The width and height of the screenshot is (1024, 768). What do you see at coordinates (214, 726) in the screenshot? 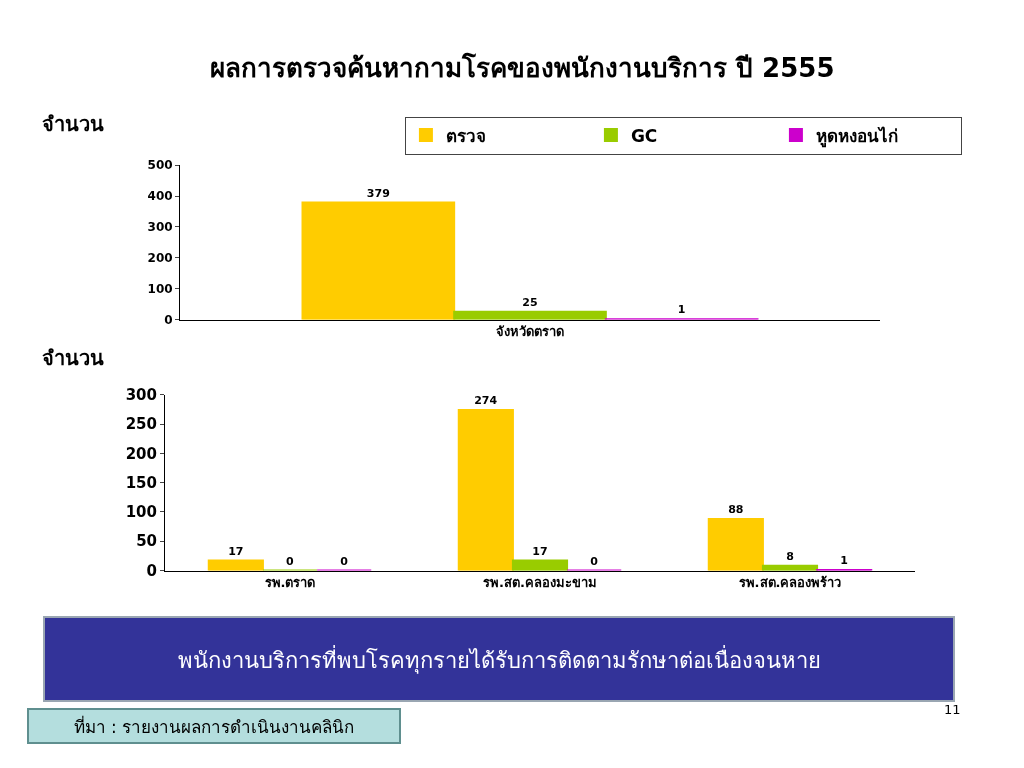
I see `text: ที่มา : รายงานผลการดำเนินงานคลินิก` at bounding box center [214, 726].